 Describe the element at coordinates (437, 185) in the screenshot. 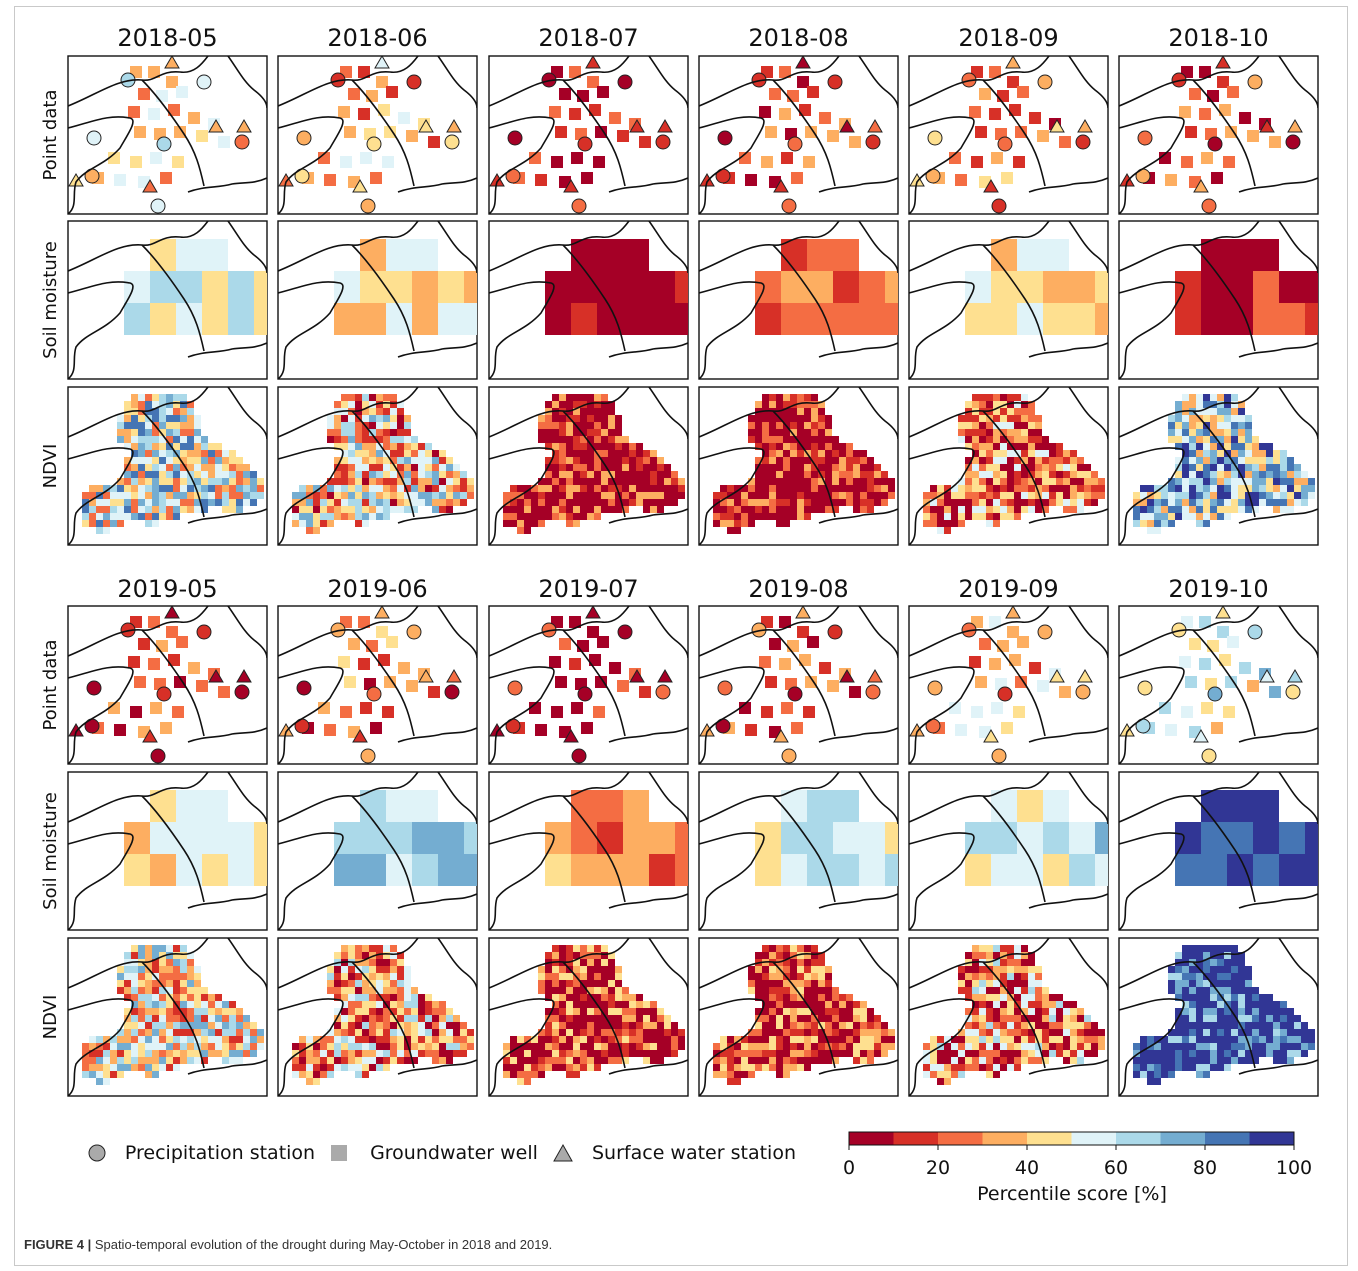

I see `province-boundary-line` at that location.